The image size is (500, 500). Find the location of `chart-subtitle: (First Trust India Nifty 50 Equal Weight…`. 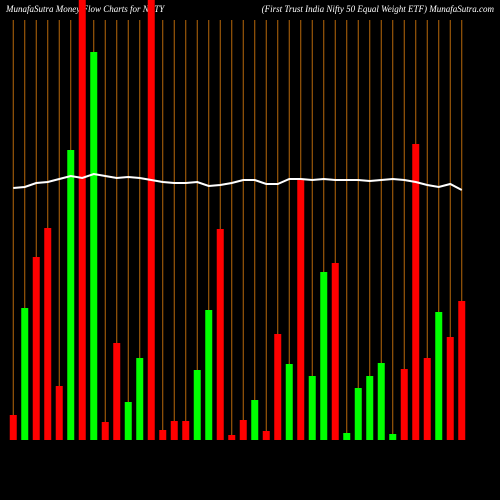

chart-subtitle: (First Trust India Nifty 50 Equal Weight… is located at coordinates (378, 9).